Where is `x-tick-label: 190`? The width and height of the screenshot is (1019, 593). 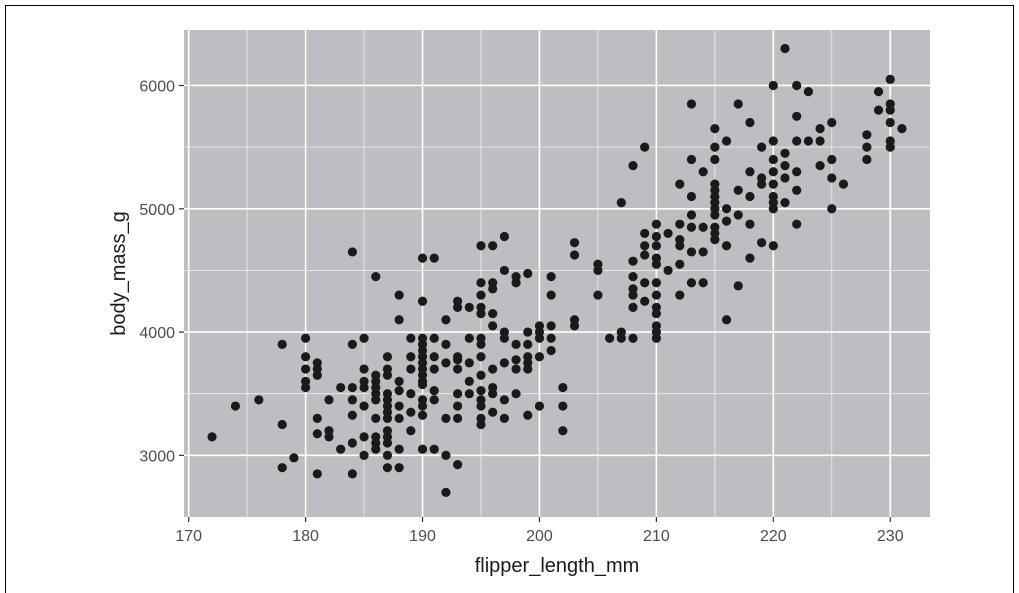
x-tick-label: 190 is located at coordinates (422, 536).